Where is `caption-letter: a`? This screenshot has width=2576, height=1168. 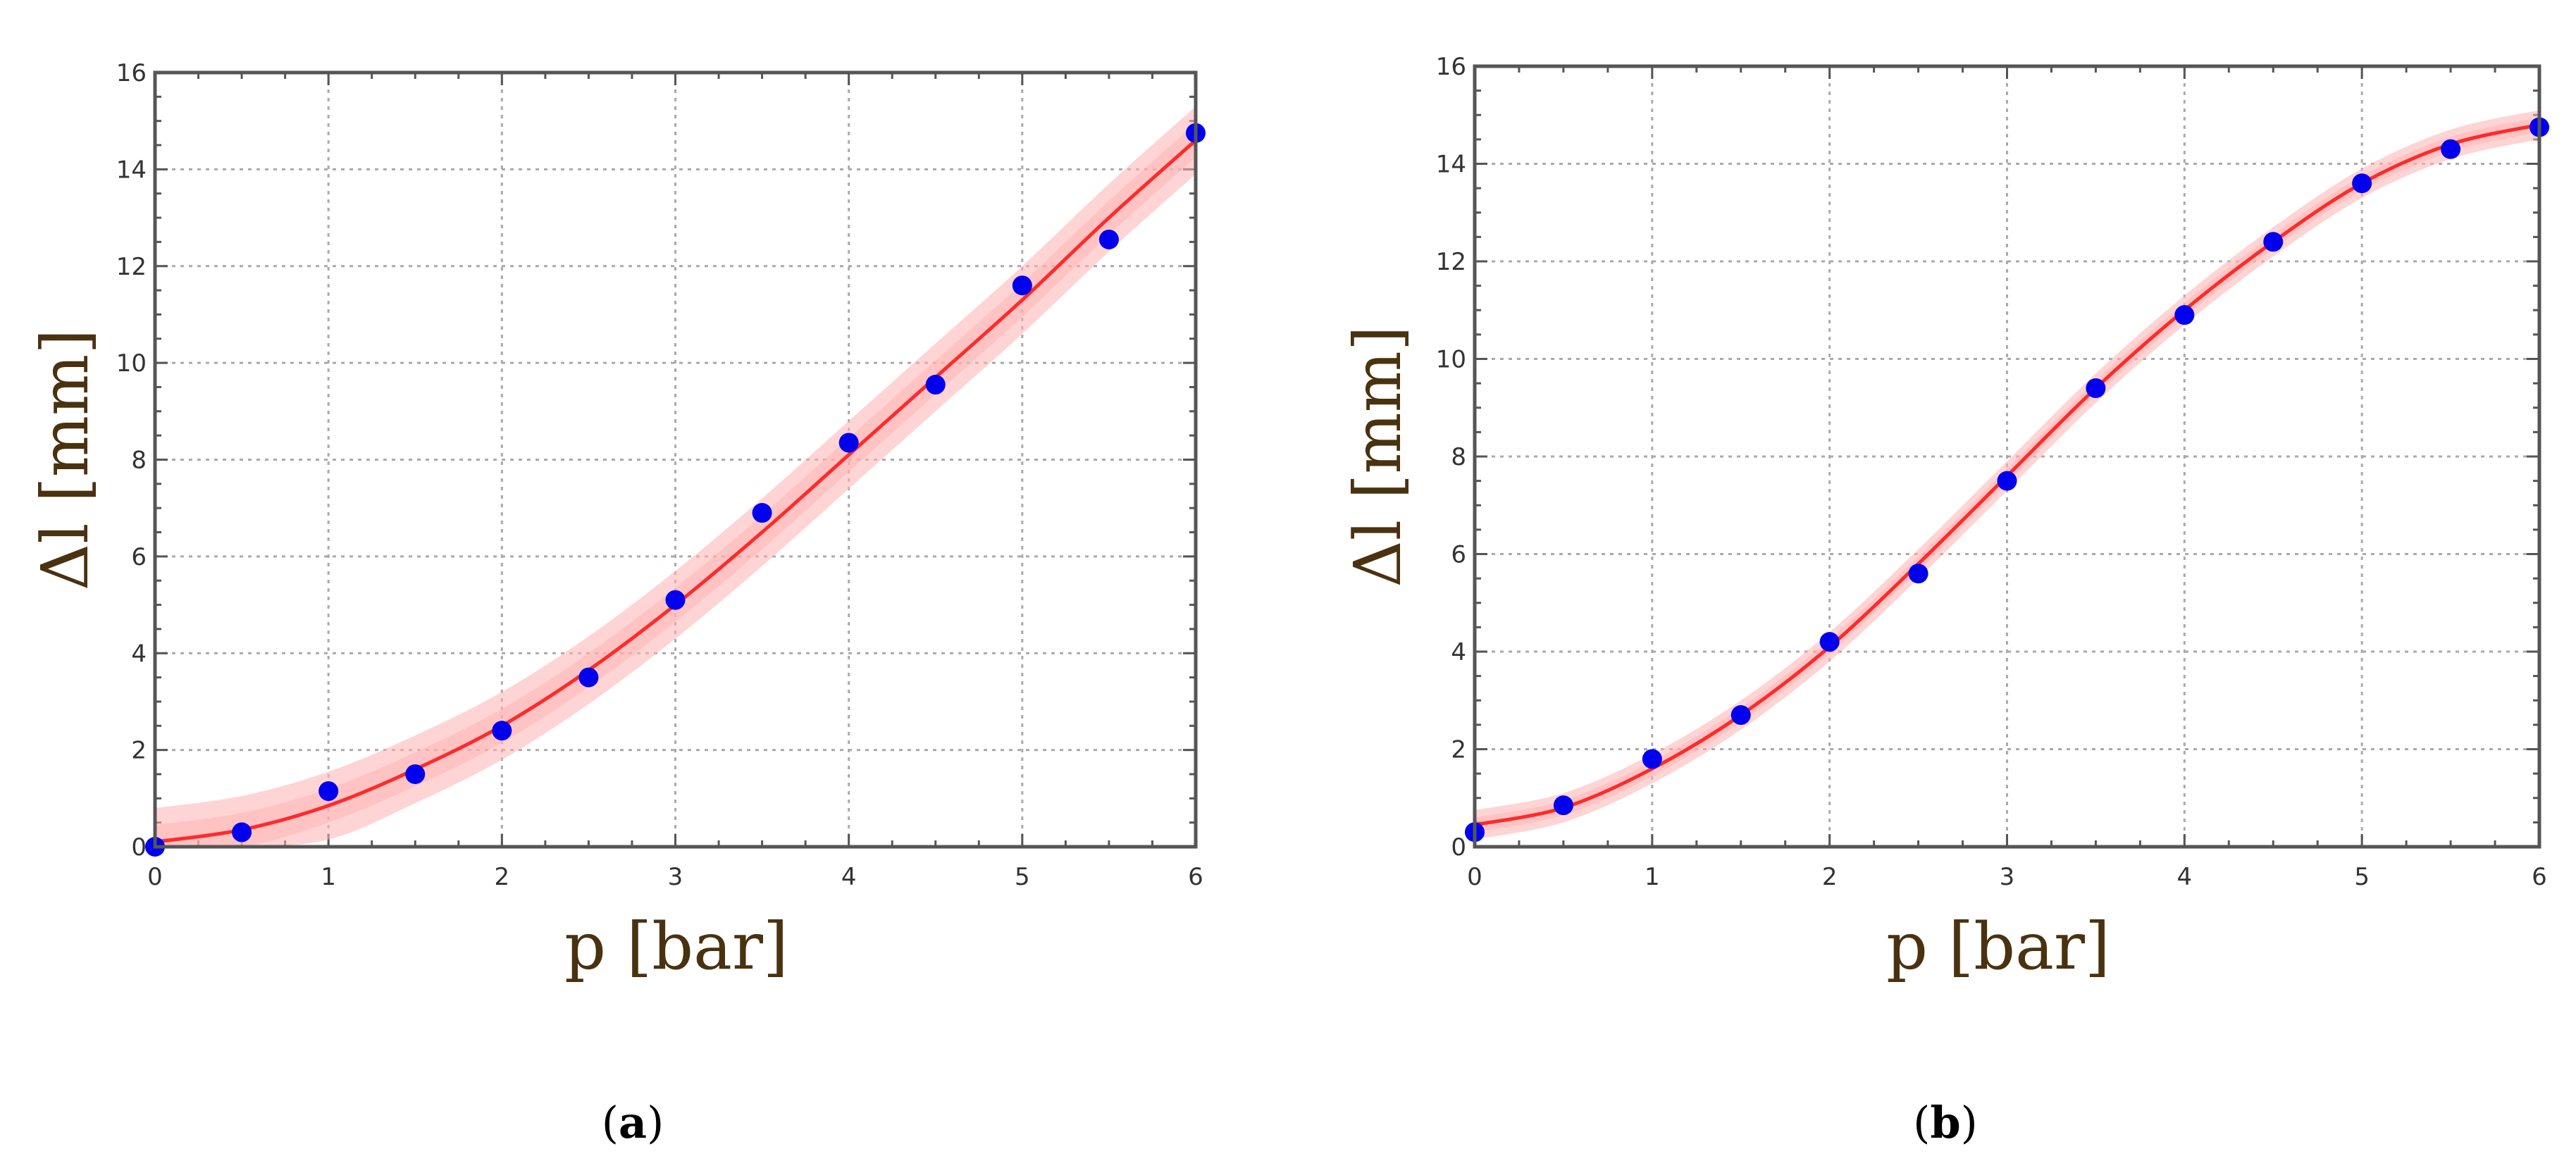
caption-letter: a is located at coordinates (633, 1123).